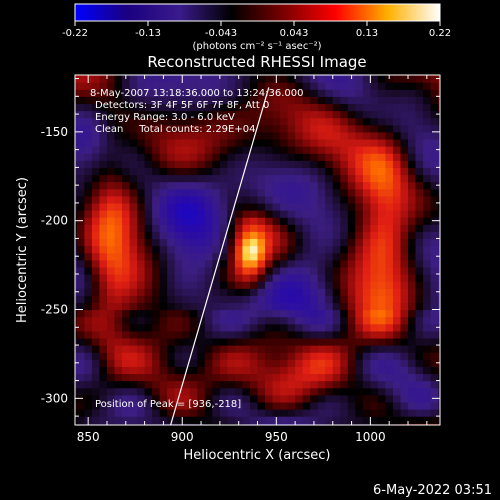 The width and height of the screenshot is (500, 500). I want to click on limb-line, so click(219, 256).